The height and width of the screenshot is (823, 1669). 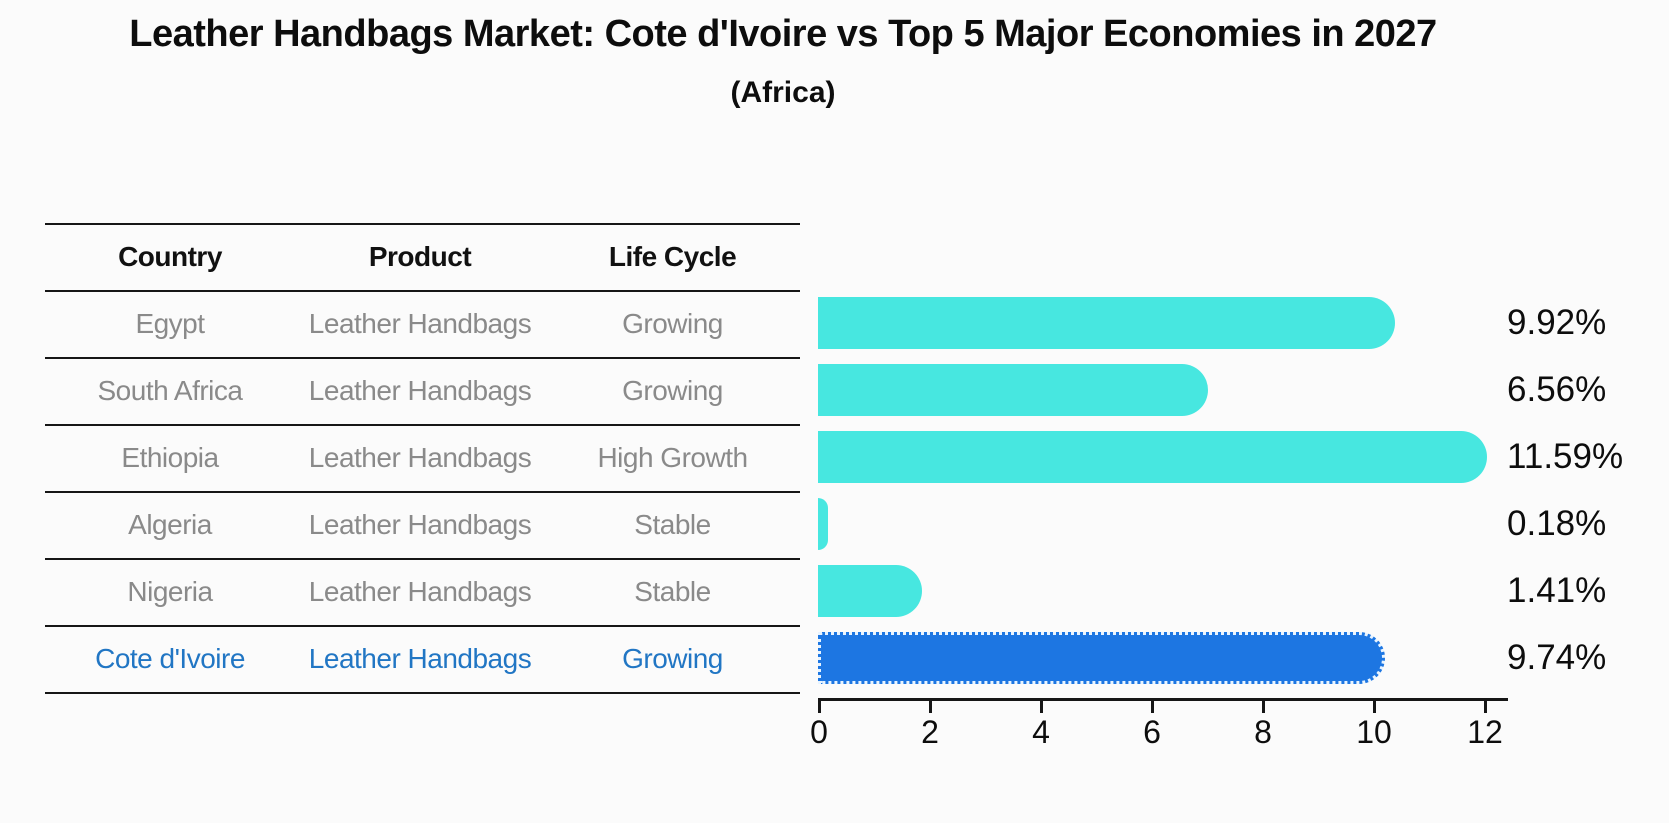 What do you see at coordinates (1557, 590) in the screenshot?
I see `value-label: 1.41%` at bounding box center [1557, 590].